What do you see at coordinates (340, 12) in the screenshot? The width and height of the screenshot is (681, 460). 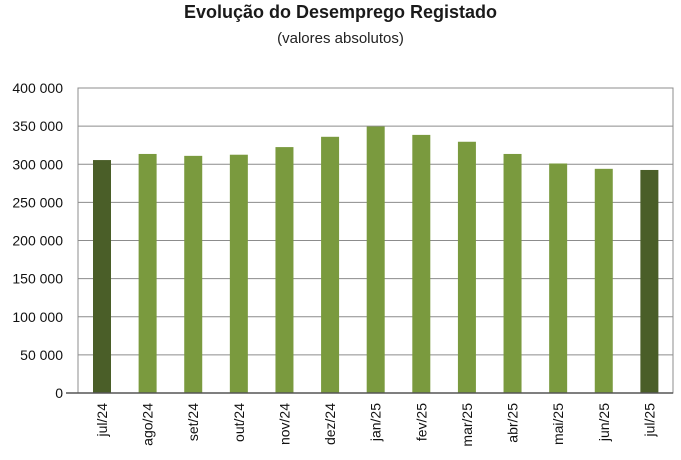 I see `chart-title: Evolução do Desemprego Registado` at bounding box center [340, 12].